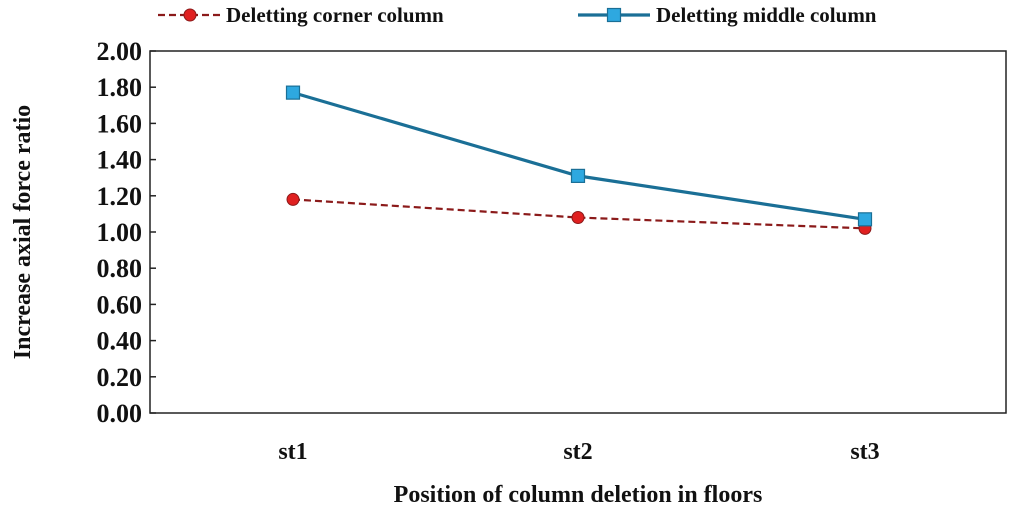 Image resolution: width=1016 pixels, height=512 pixels. Describe the element at coordinates (120, 341) in the screenshot. I see `y-tick-label: 0.40` at that location.